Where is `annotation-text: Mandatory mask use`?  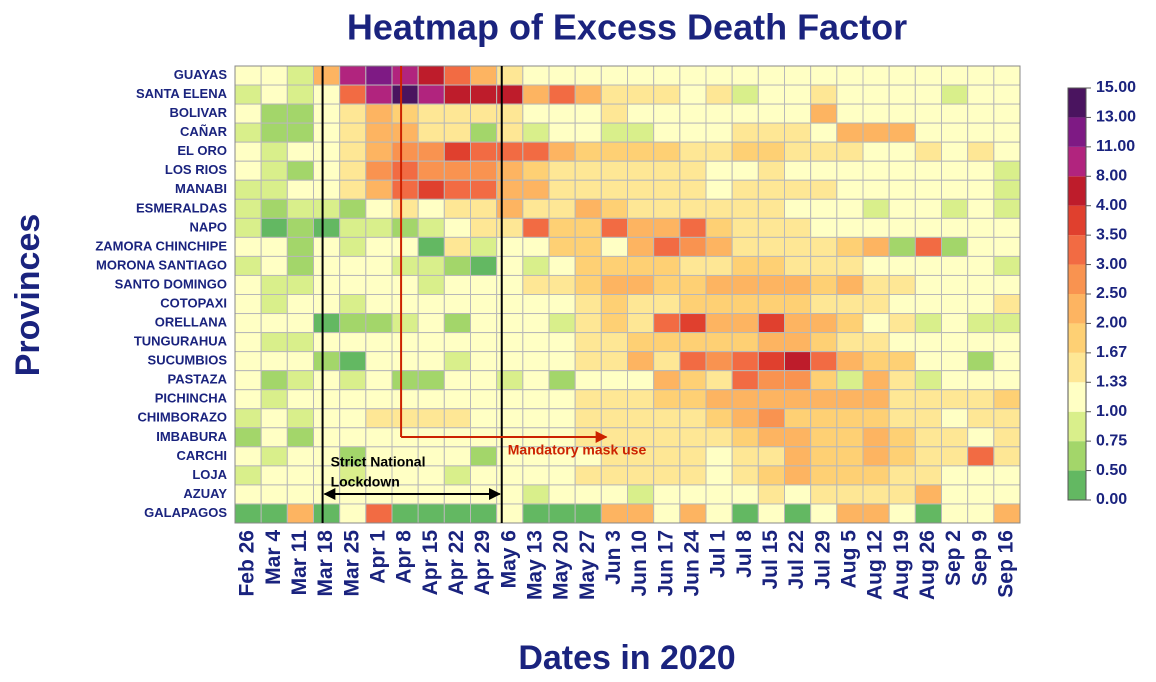 annotation-text: Mandatory mask use is located at coordinates (577, 450).